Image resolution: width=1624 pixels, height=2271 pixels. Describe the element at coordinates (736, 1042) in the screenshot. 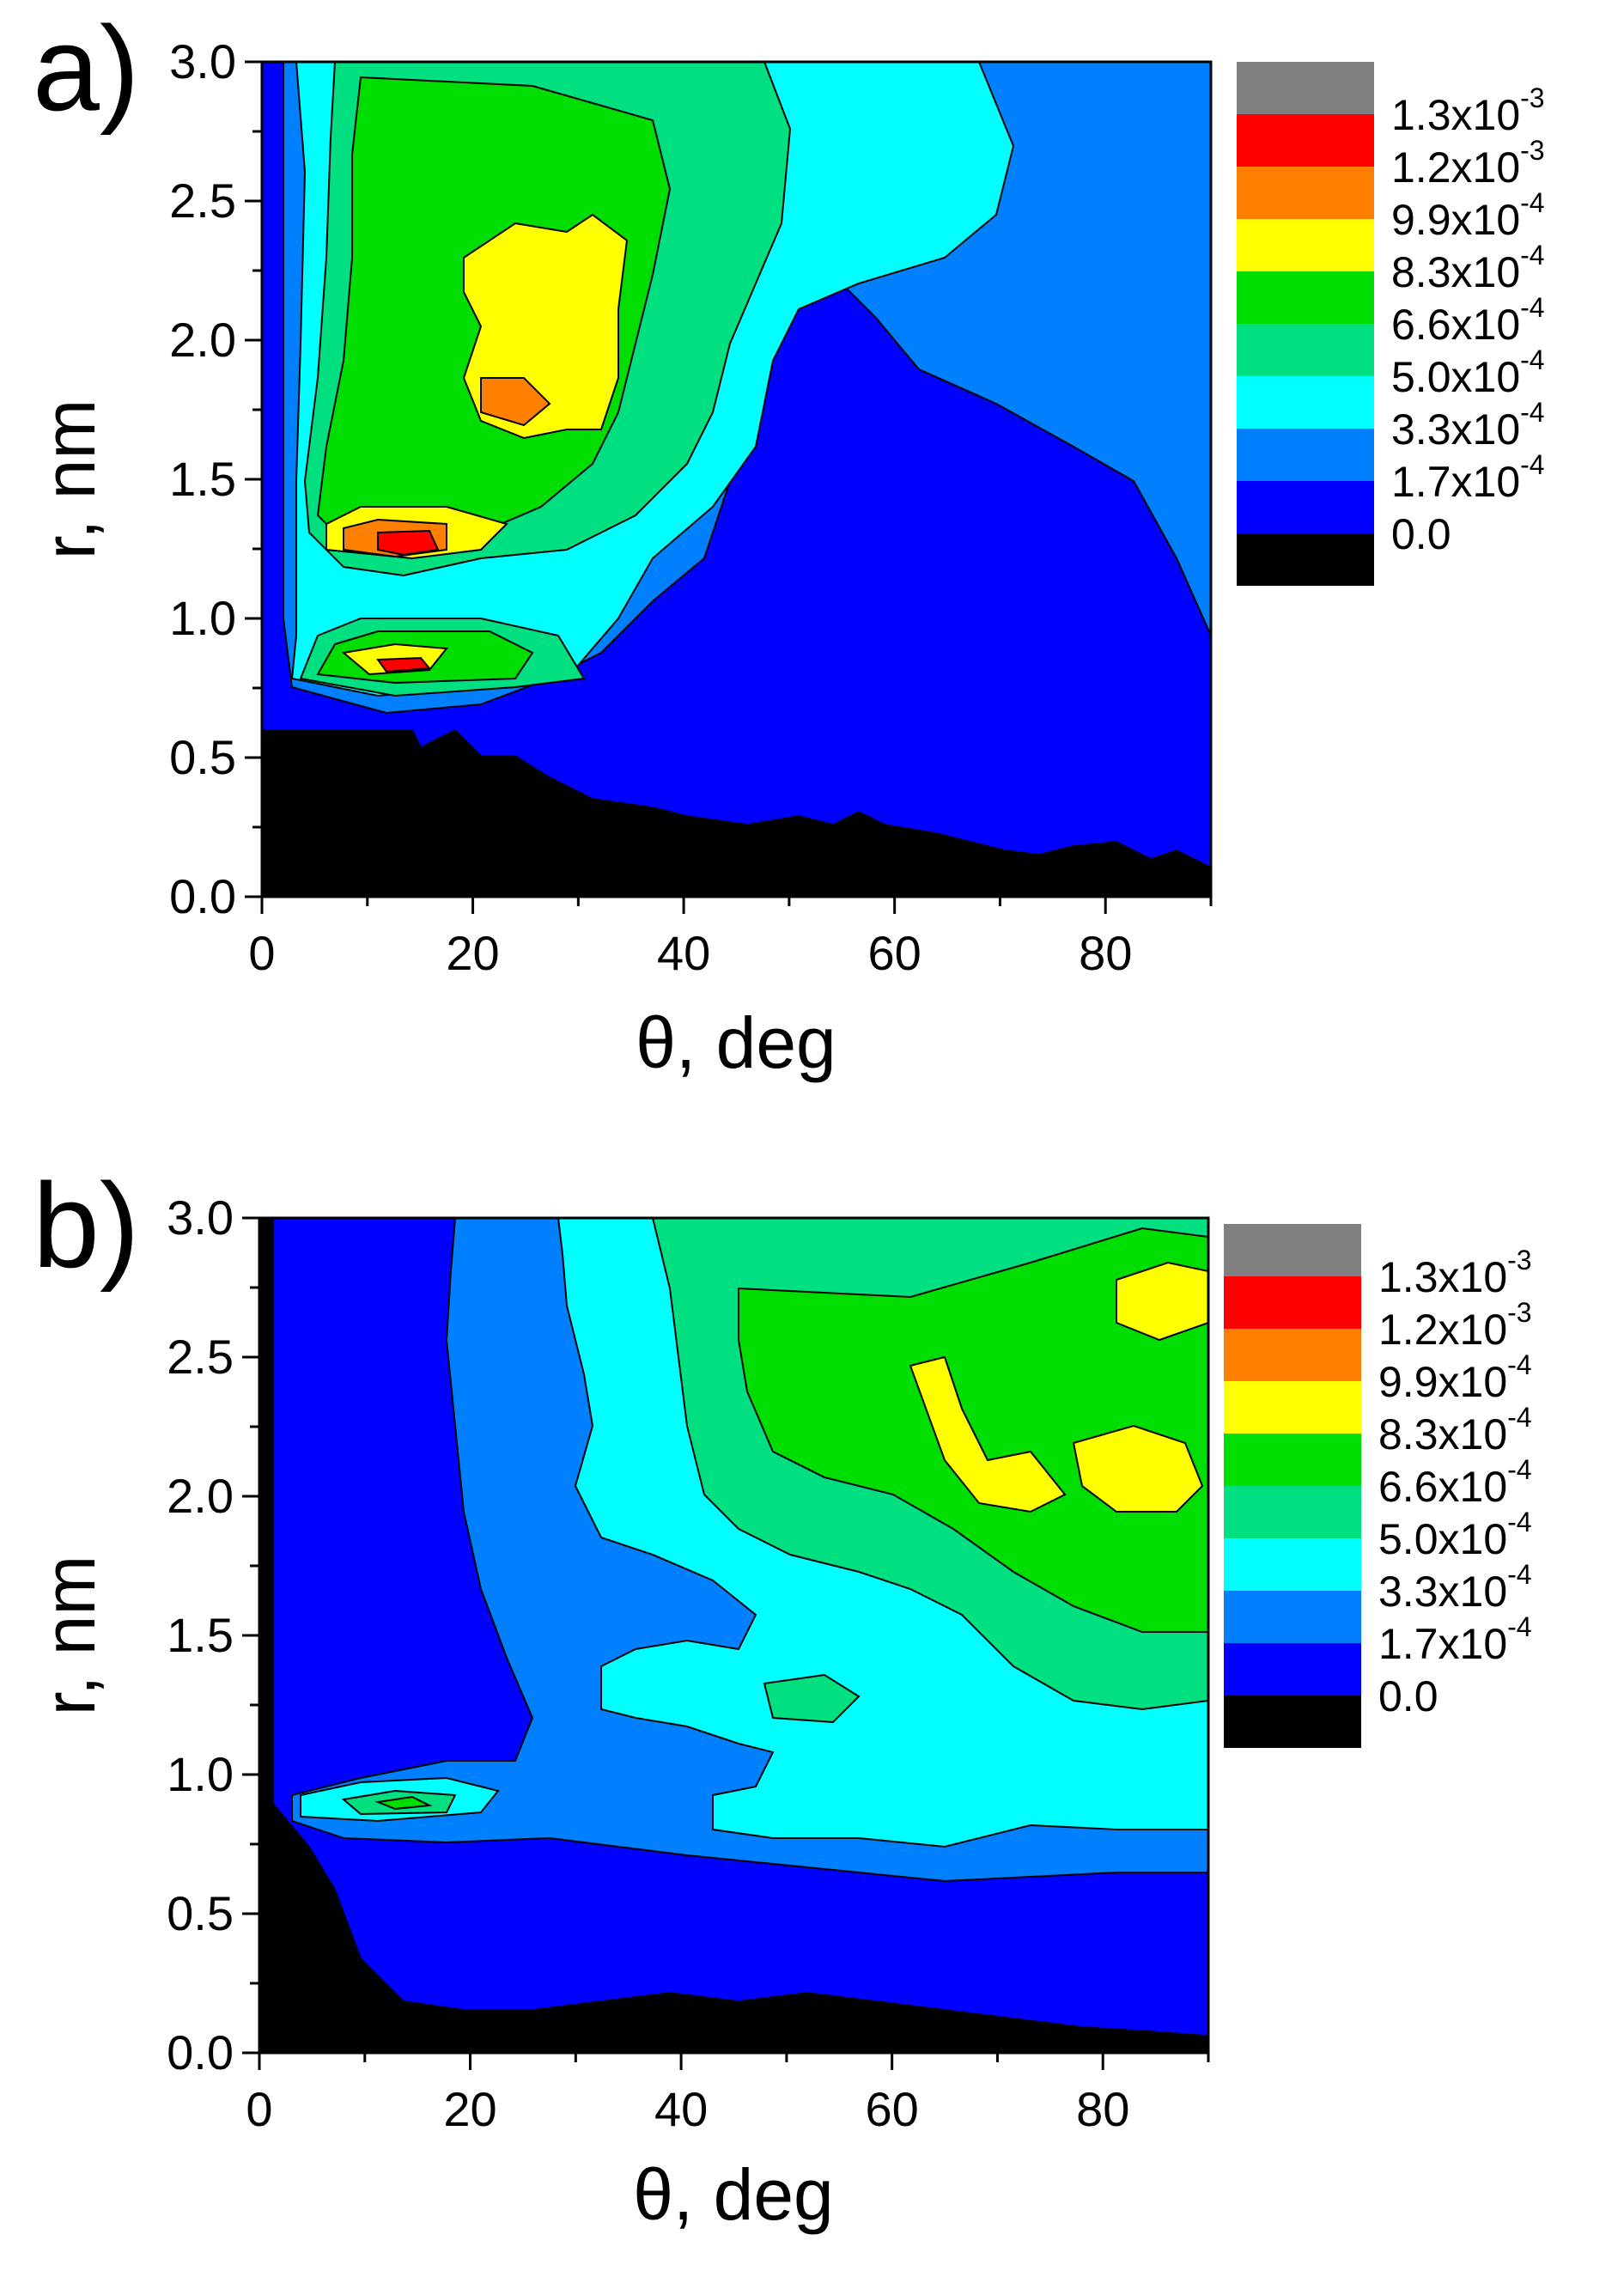

I see `x-axis-title-a: θ, deg` at that location.